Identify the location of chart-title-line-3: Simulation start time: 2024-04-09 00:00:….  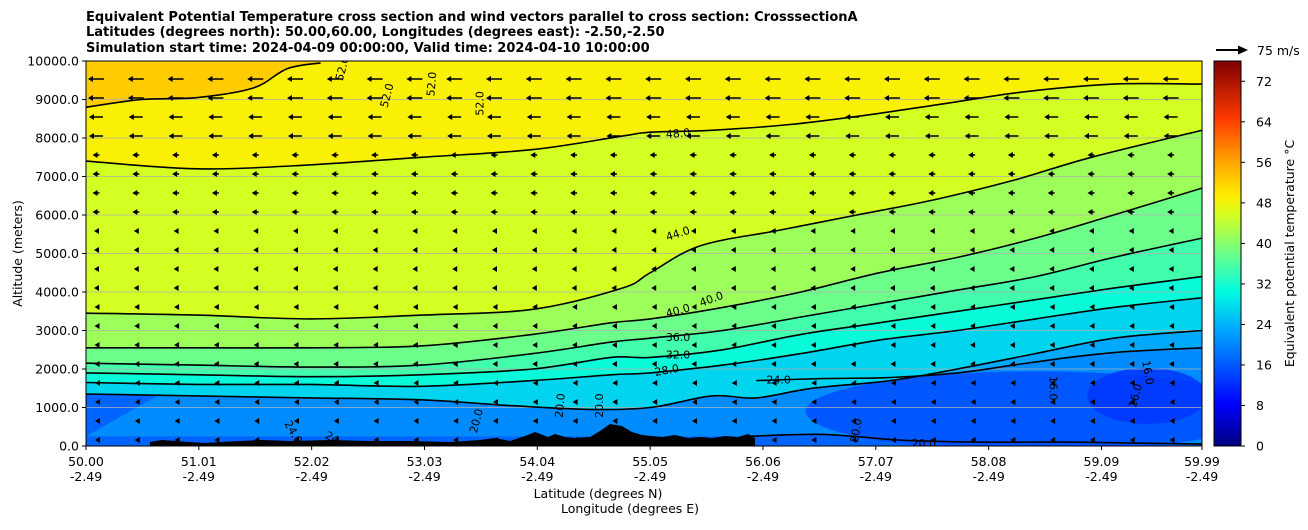
(368, 48).